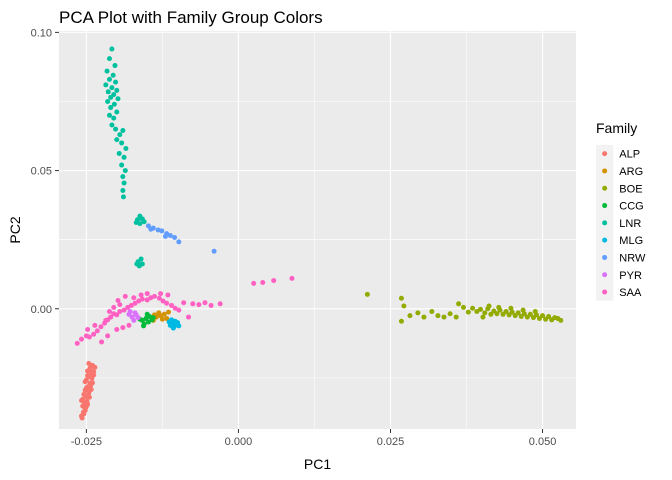  I want to click on legend-label-nrw: NRW, so click(632, 258).